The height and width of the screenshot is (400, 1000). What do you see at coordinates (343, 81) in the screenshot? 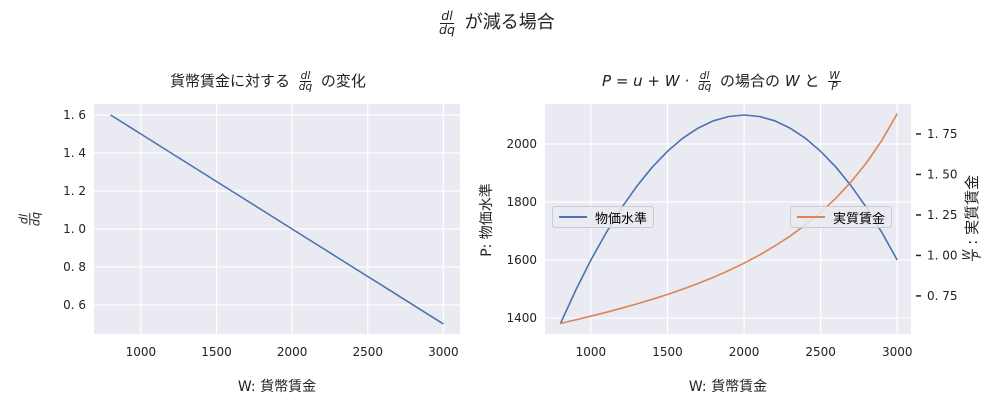
I see `title-suffix: の変化` at bounding box center [343, 81].